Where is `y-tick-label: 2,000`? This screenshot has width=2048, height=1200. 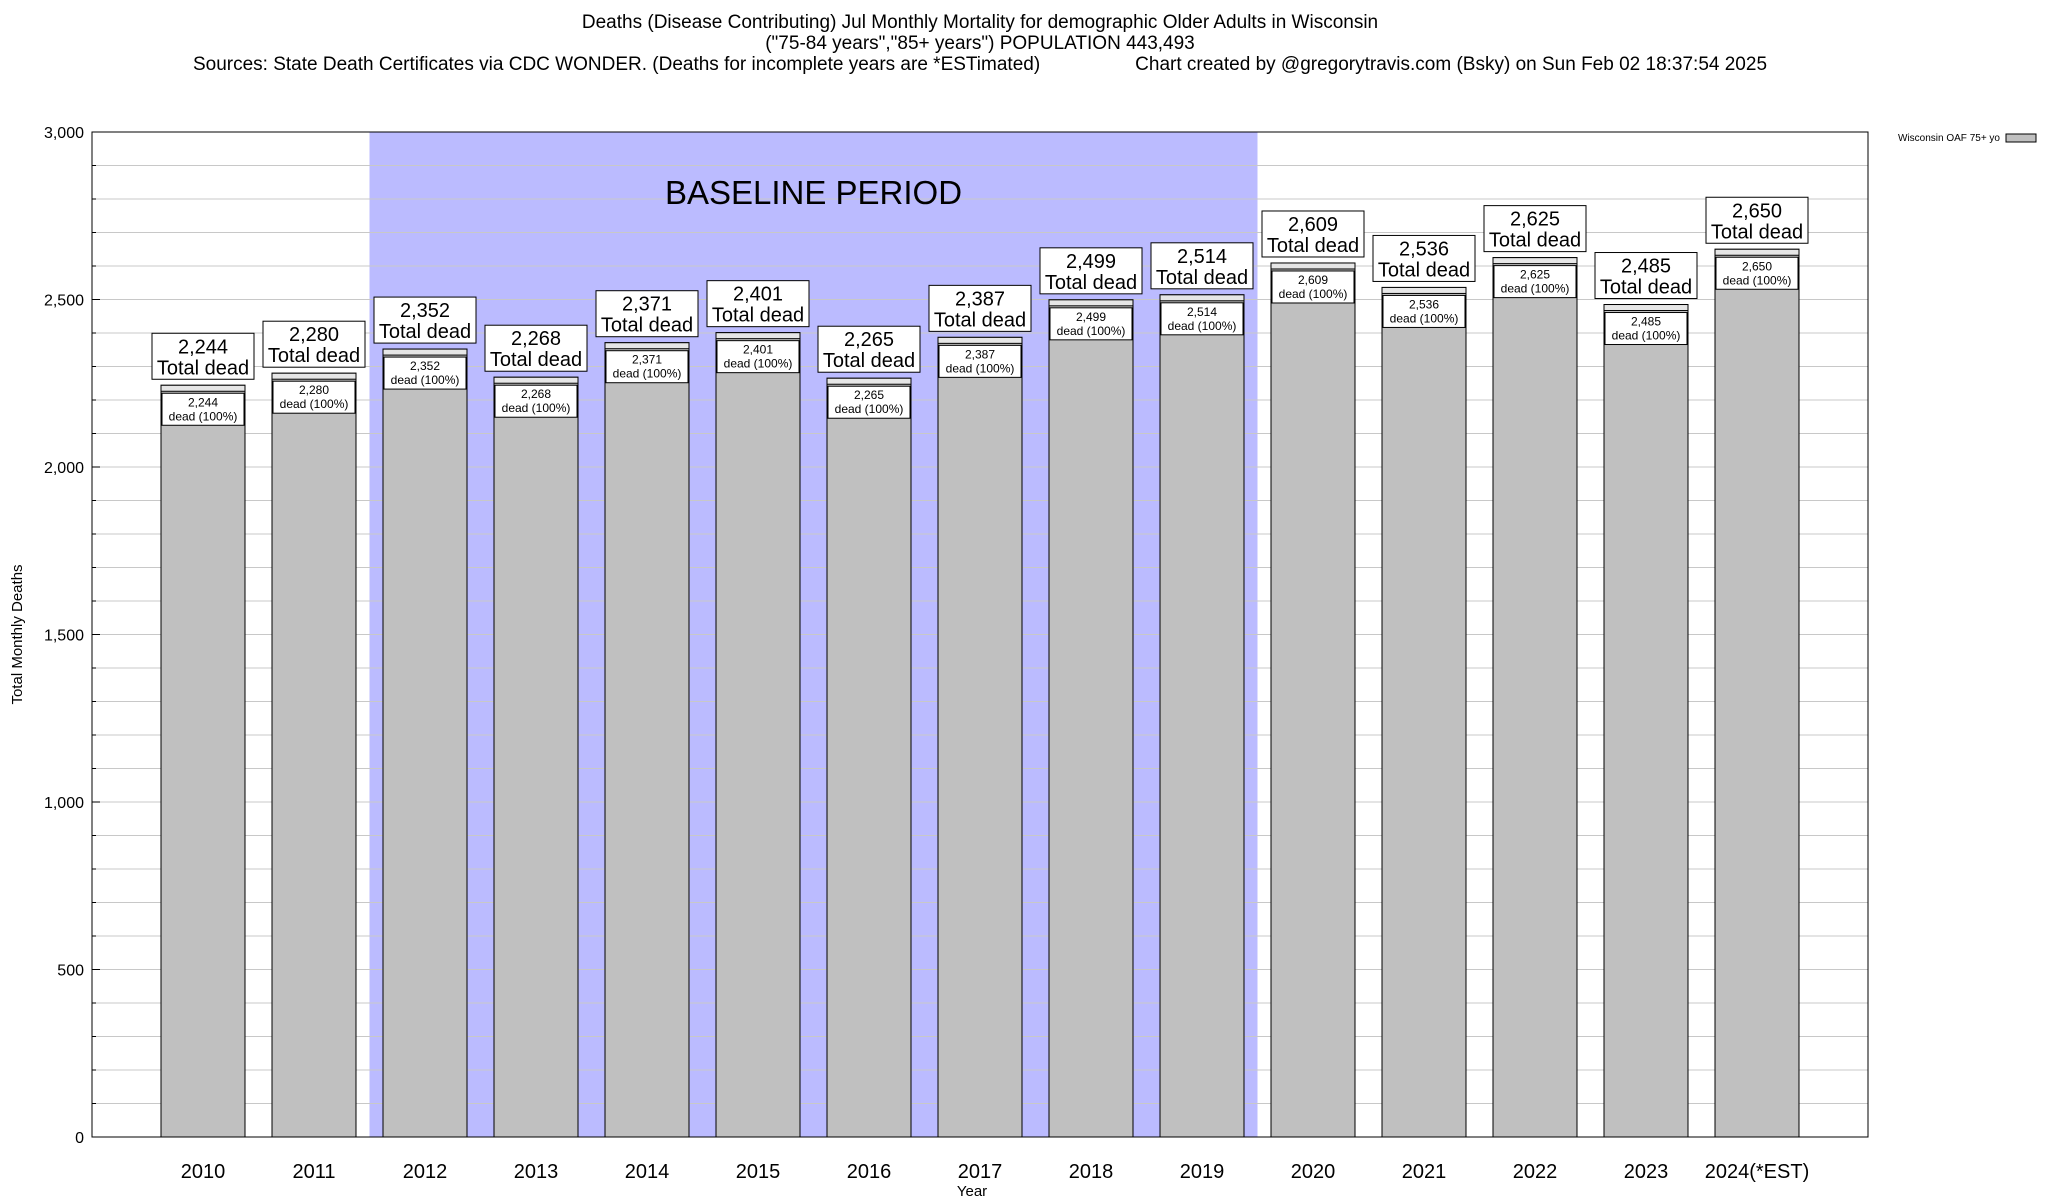 y-tick-label: 2,000 is located at coordinates (64, 468).